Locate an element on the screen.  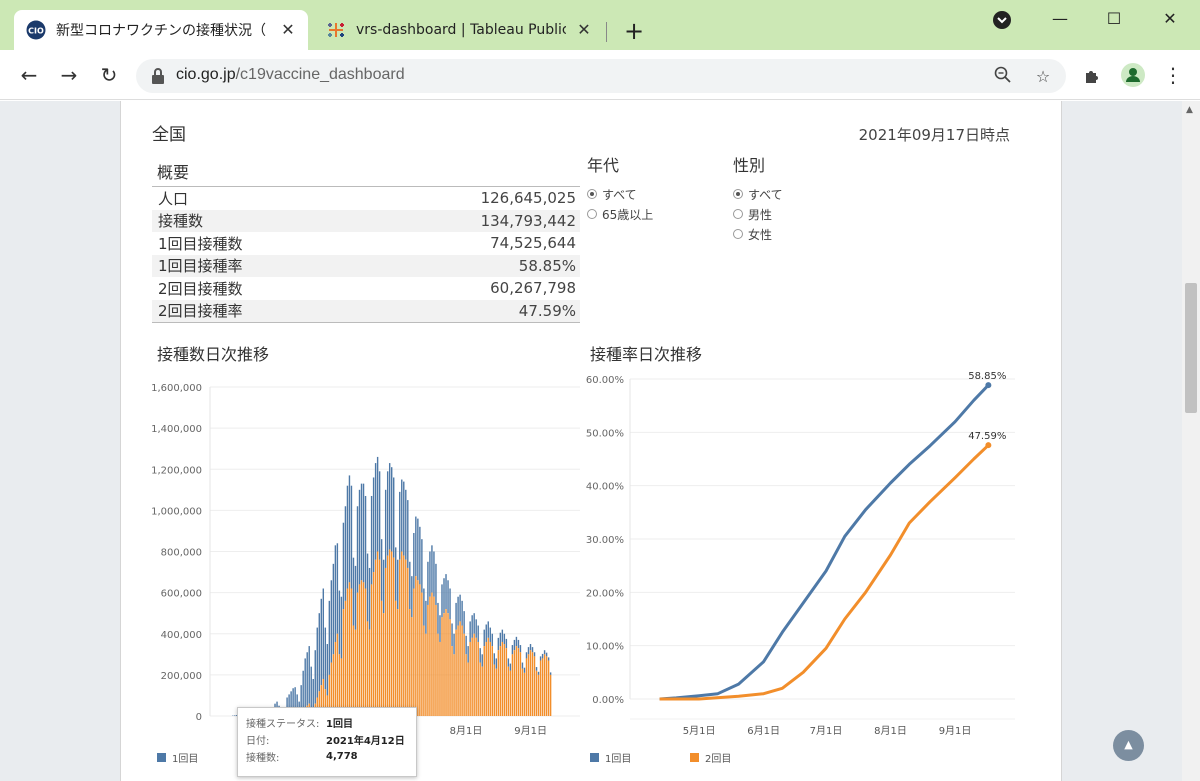
tab-cio-dashboard: CIO 新型コロナワクチンの接種状況（一般 ✕ is located at coordinates (161, 30).